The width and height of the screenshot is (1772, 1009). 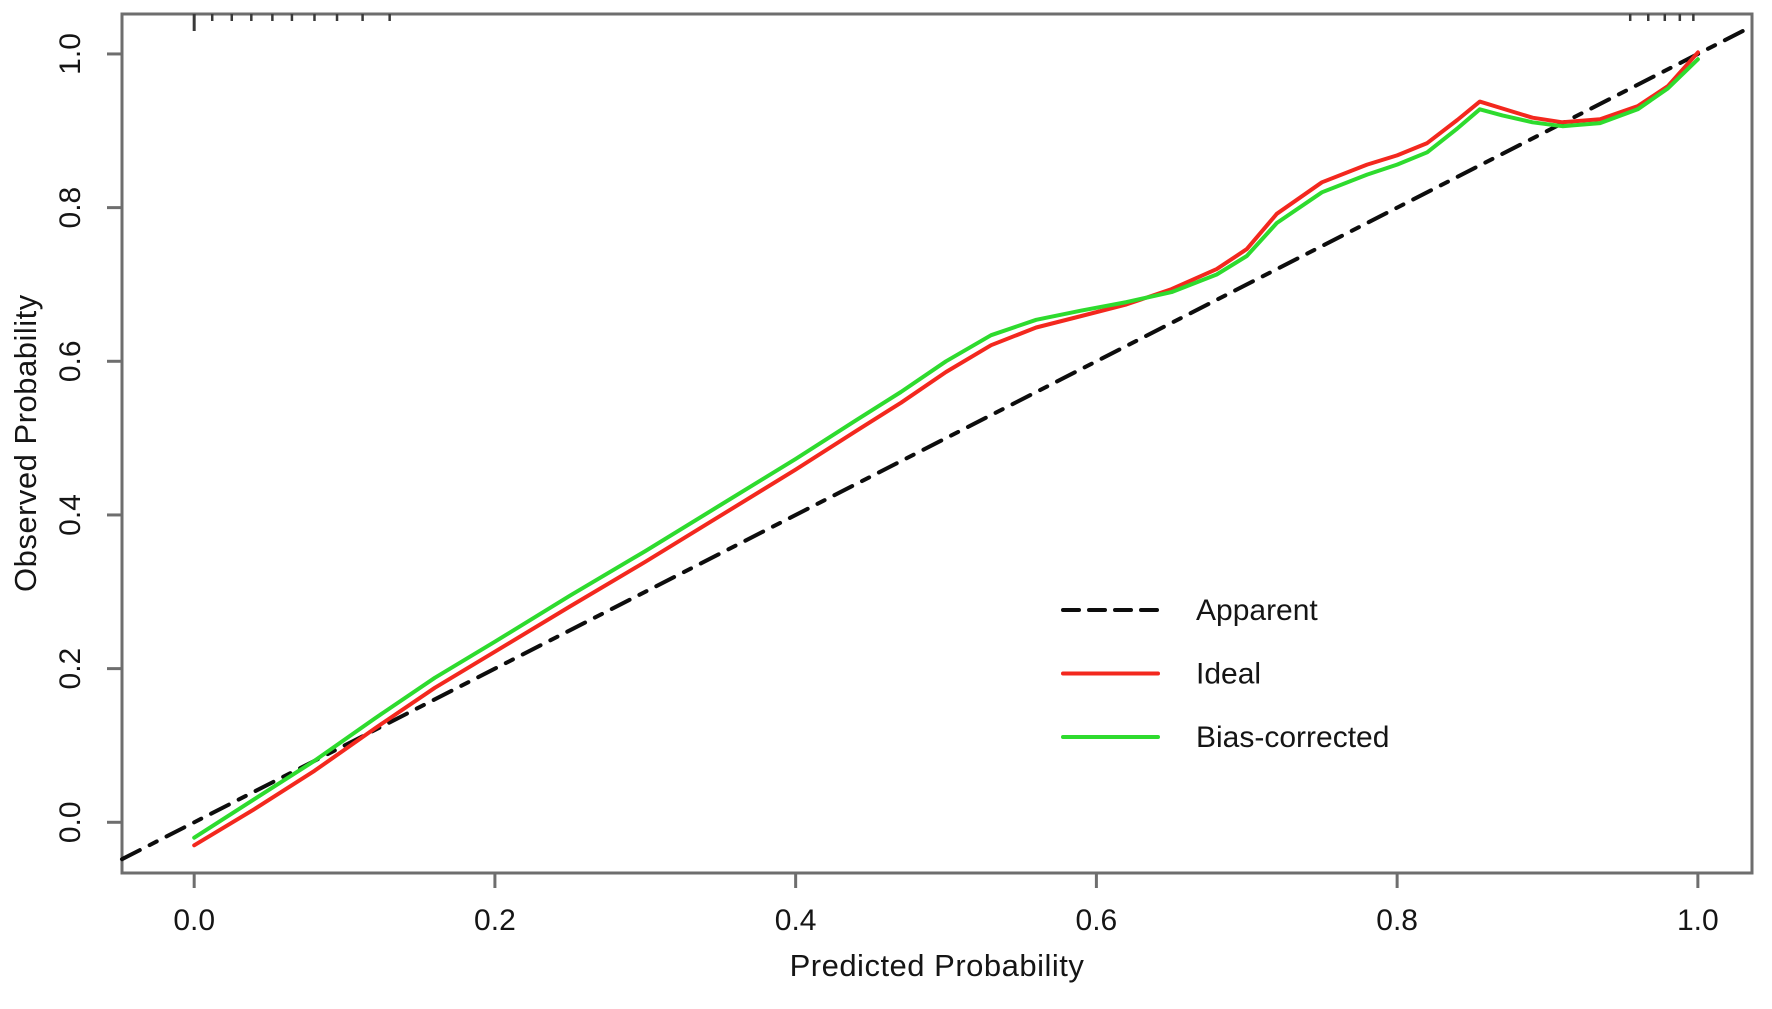 What do you see at coordinates (1292, 737) in the screenshot?
I see `legend-label-bias-corrected: Bias-corrected` at bounding box center [1292, 737].